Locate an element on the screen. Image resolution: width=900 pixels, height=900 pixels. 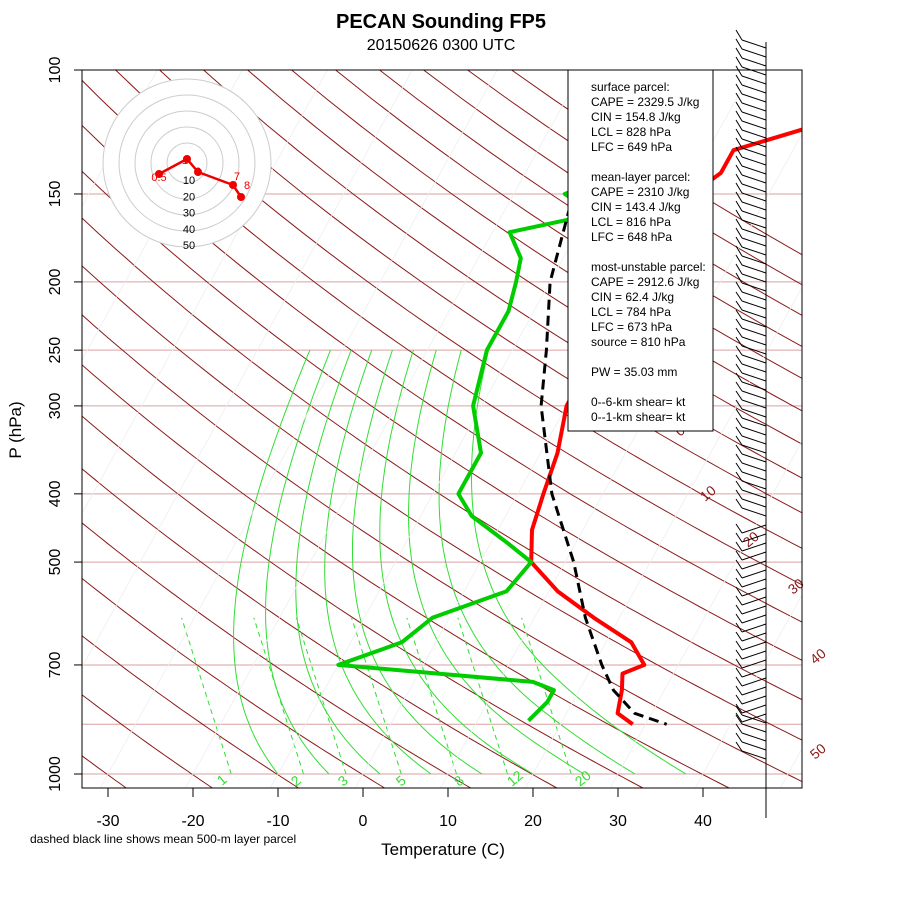
x-tick-label: -30 is located at coordinates (107, 821).